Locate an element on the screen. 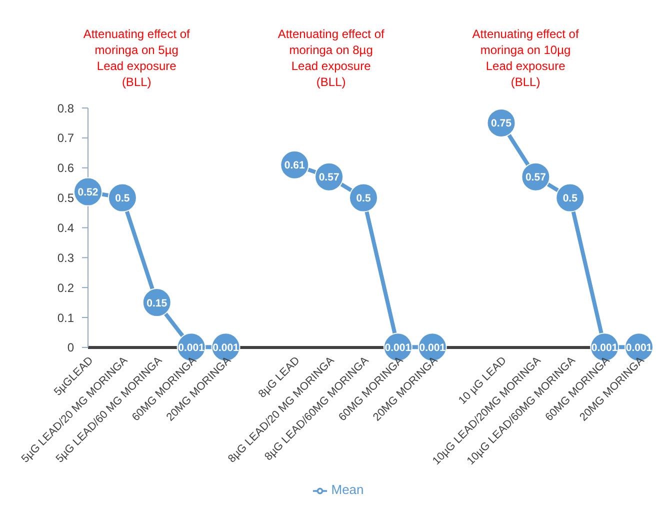 The width and height of the screenshot is (667, 508). y-tick-label: 0.7 is located at coordinates (65, 138).